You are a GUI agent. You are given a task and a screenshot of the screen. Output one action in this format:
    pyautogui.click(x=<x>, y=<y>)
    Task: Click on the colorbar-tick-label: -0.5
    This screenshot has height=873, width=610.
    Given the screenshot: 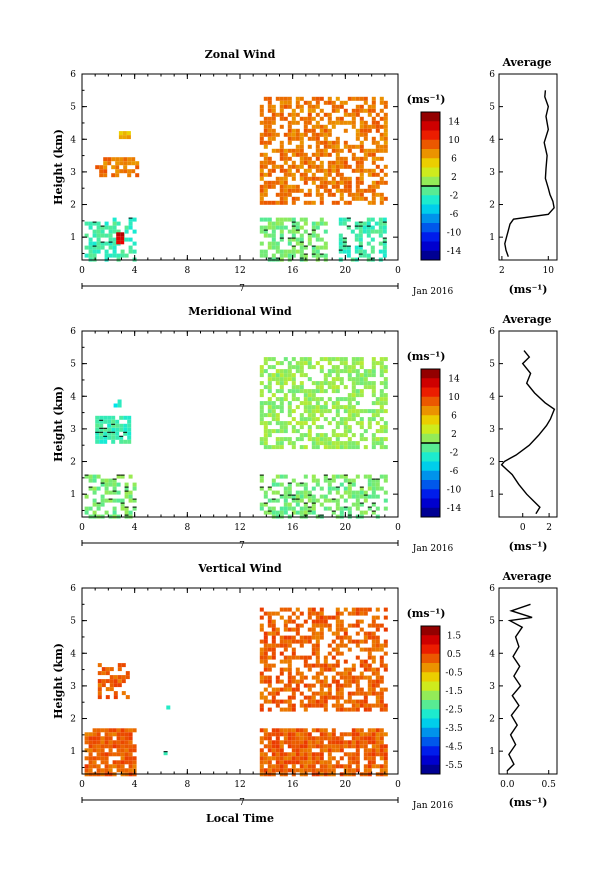 What is the action you would take?
    pyautogui.click(x=454, y=673)
    